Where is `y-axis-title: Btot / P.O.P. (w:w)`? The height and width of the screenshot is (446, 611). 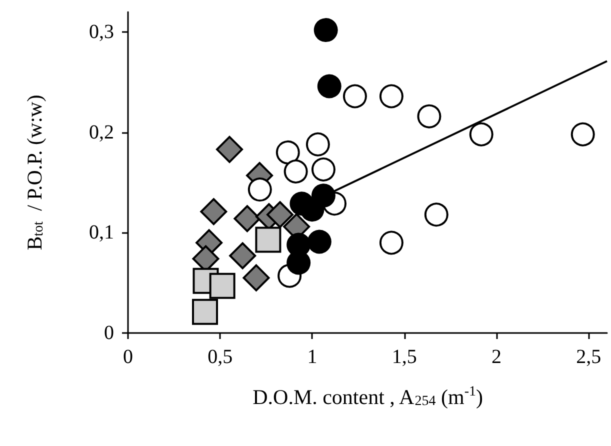
y-axis-title: Btot / P.O.P. (w:w) is located at coordinates (34, 172).